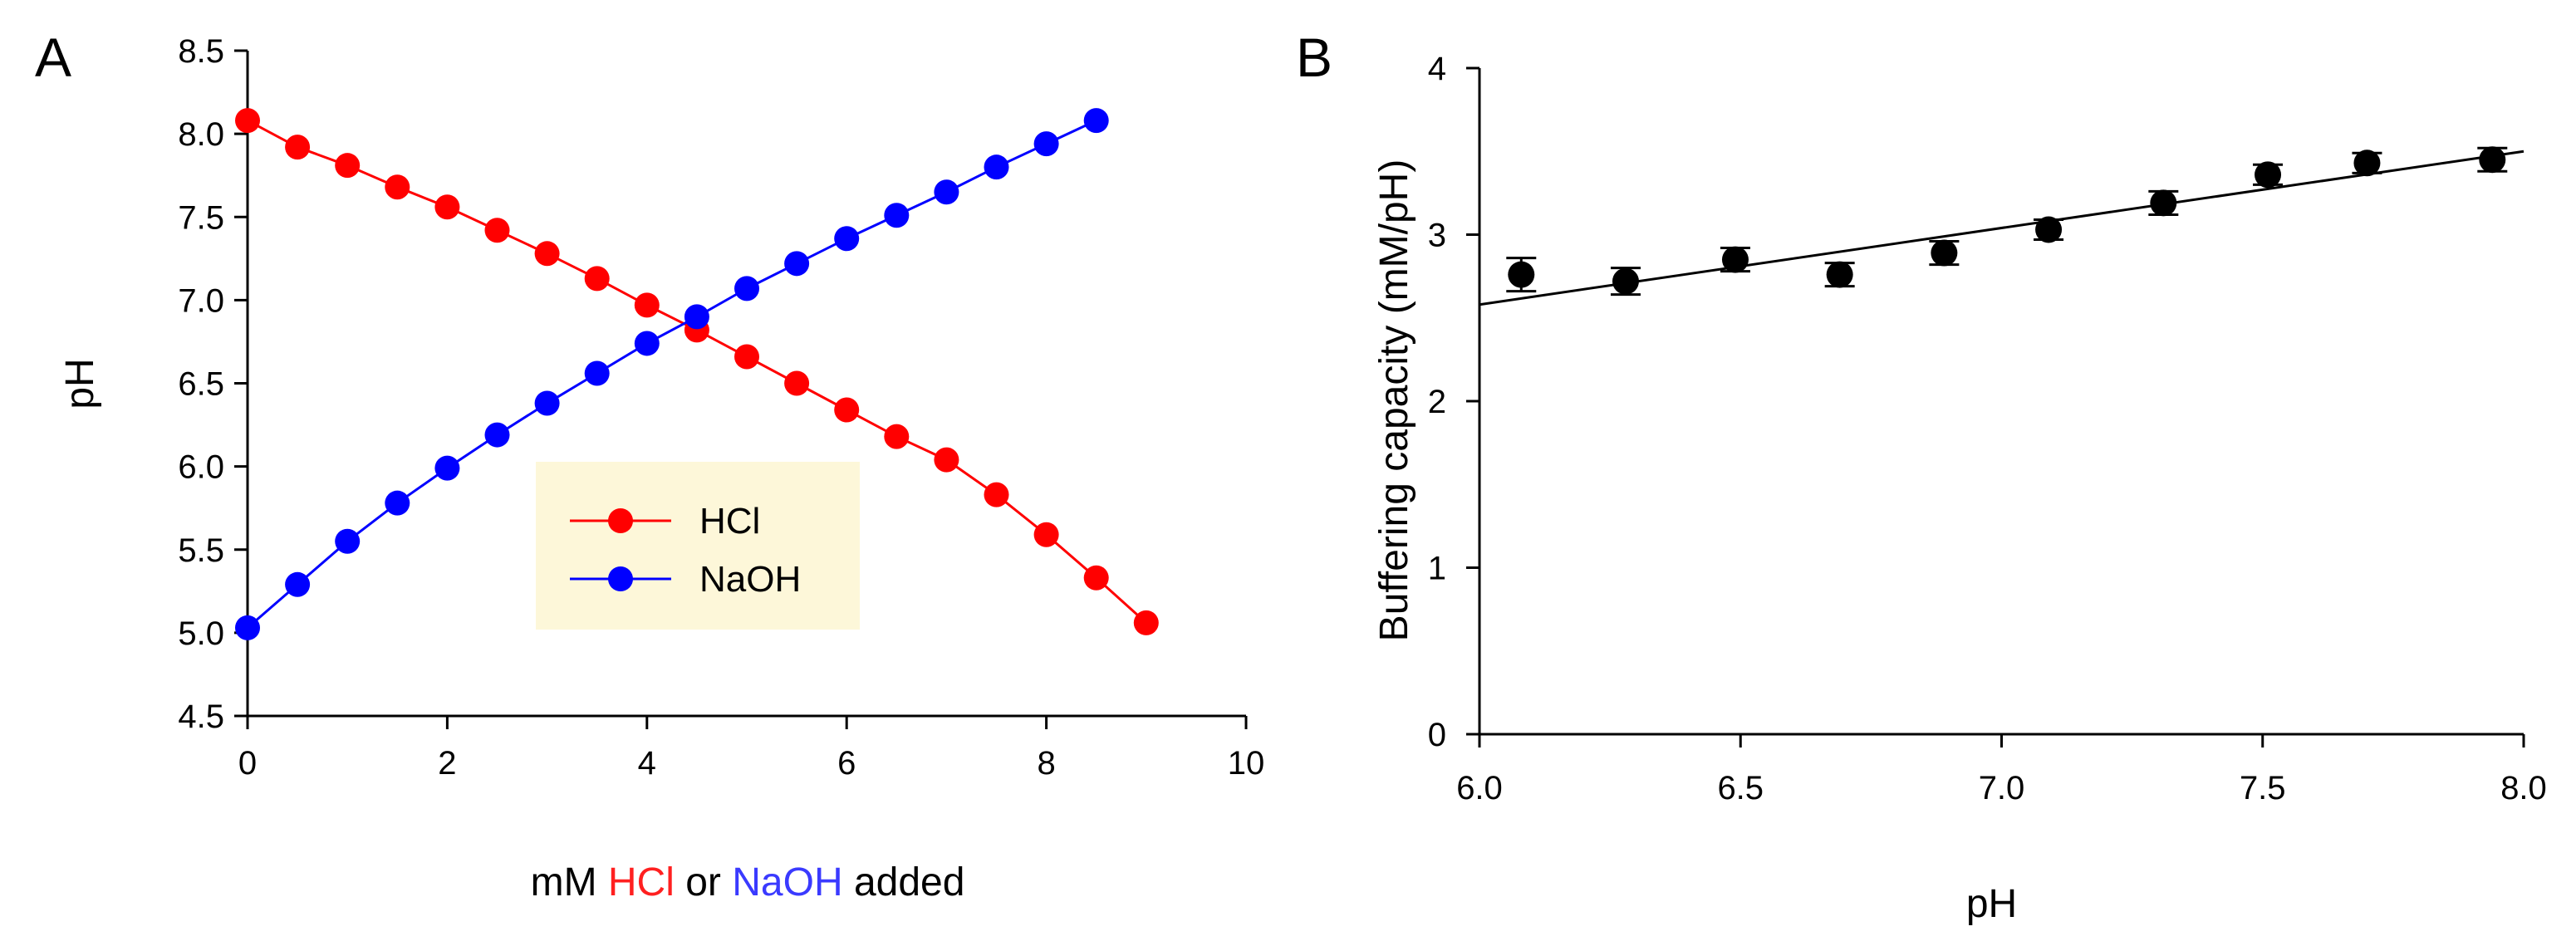 The image size is (2576, 946). I want to click on y-tick-label: 0, so click(1437, 735).